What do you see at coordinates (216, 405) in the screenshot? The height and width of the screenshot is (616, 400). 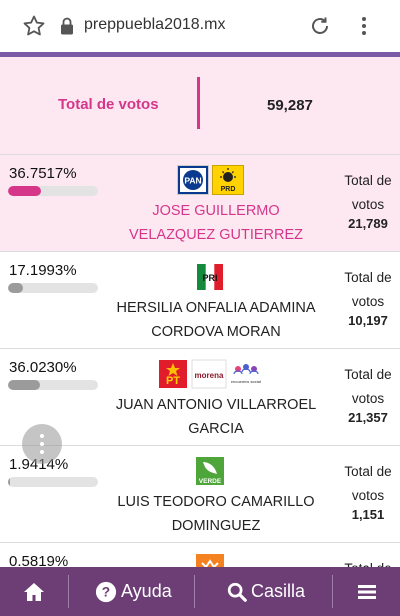 I see `candidate-name-line1: JUAN ANTONIO VILLARROEL` at bounding box center [216, 405].